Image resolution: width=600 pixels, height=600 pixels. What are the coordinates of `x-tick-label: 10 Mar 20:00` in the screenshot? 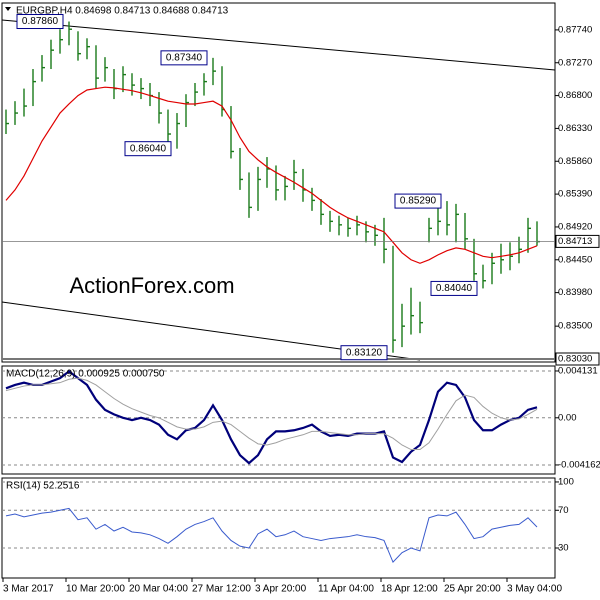 It's located at (95, 589).